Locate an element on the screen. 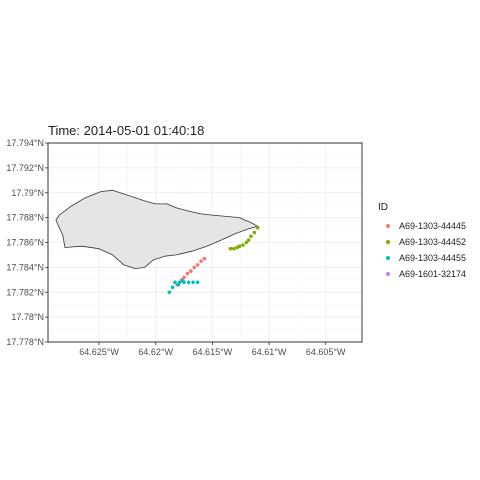 This screenshot has width=480, height=480. legend-label: A69-1601-32174 is located at coordinates (432, 274).